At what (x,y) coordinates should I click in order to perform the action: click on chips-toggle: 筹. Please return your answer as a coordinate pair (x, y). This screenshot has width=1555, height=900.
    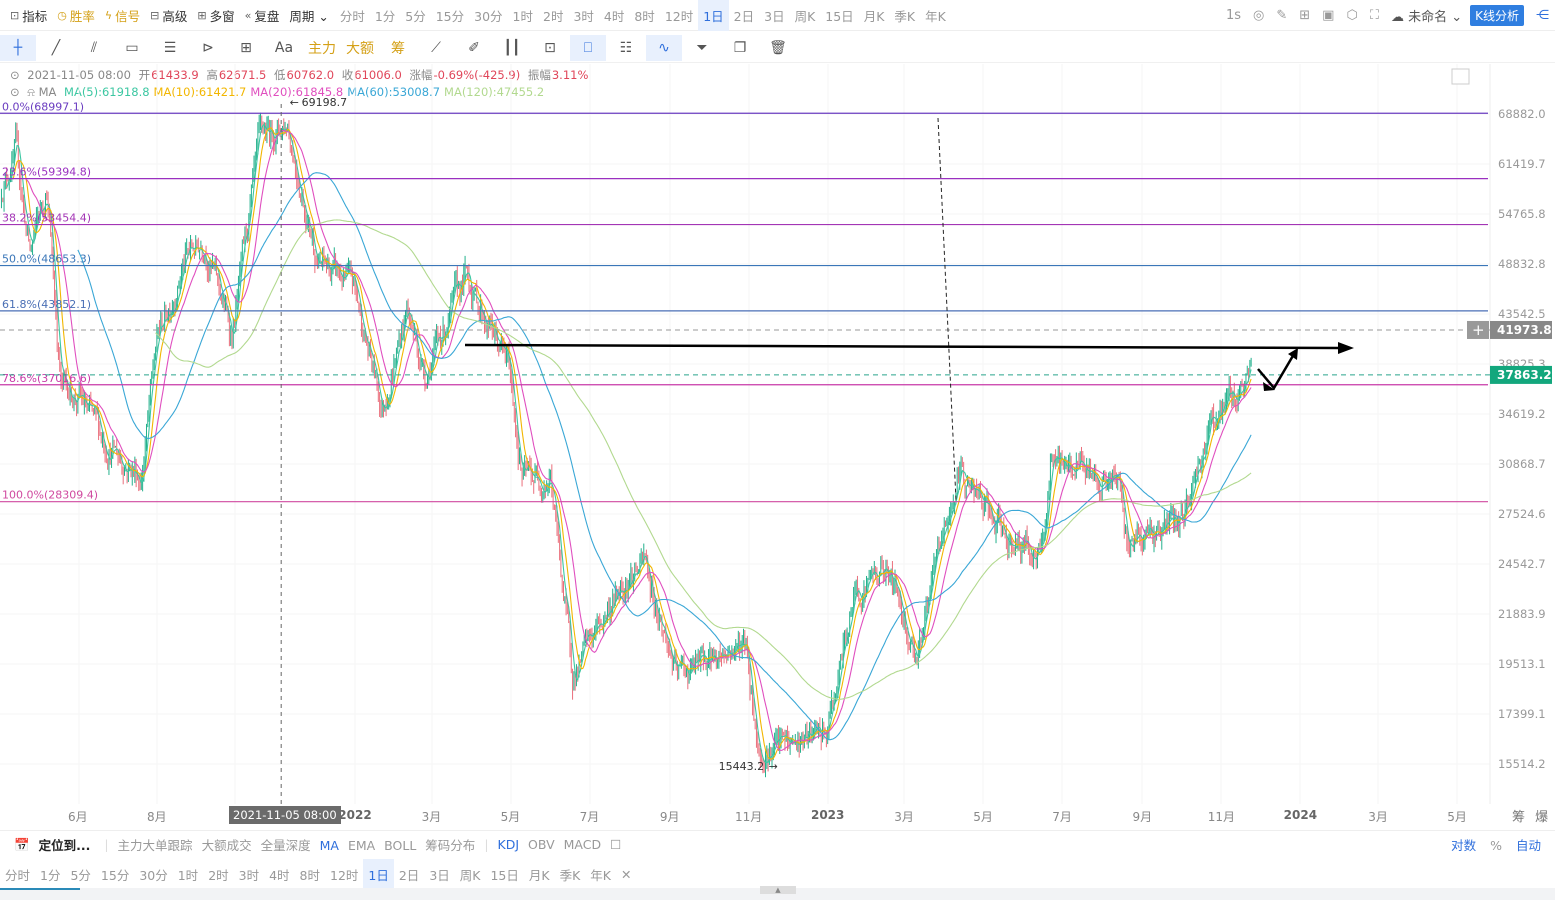
    Looking at the image, I should click on (1519, 817).